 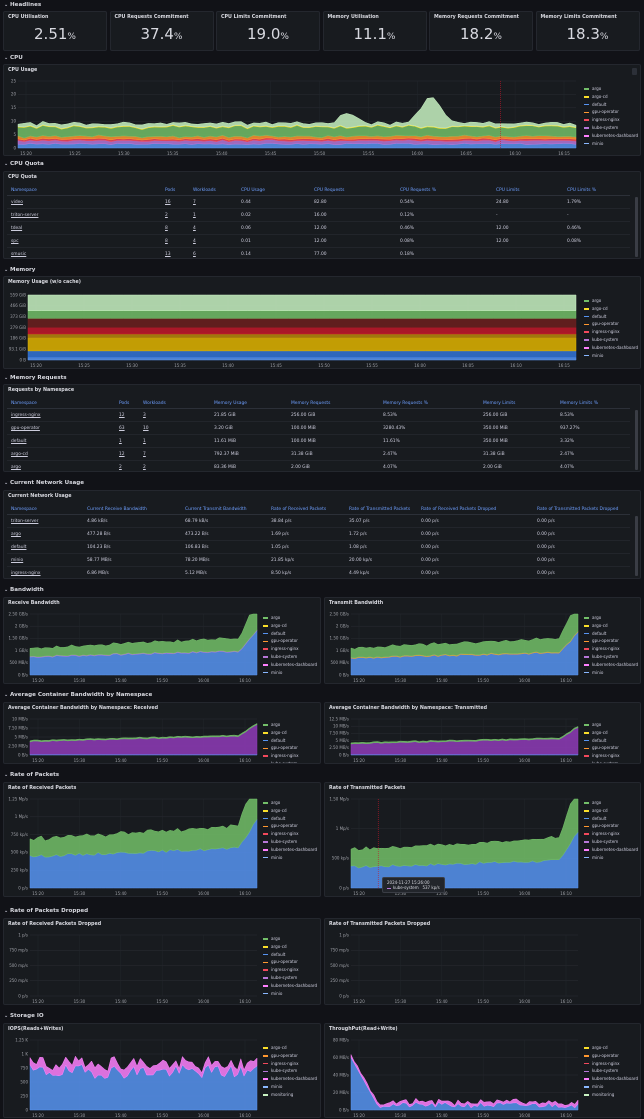 I want to click on column-header: Rate of Received Packets, so click(x=299, y=509).